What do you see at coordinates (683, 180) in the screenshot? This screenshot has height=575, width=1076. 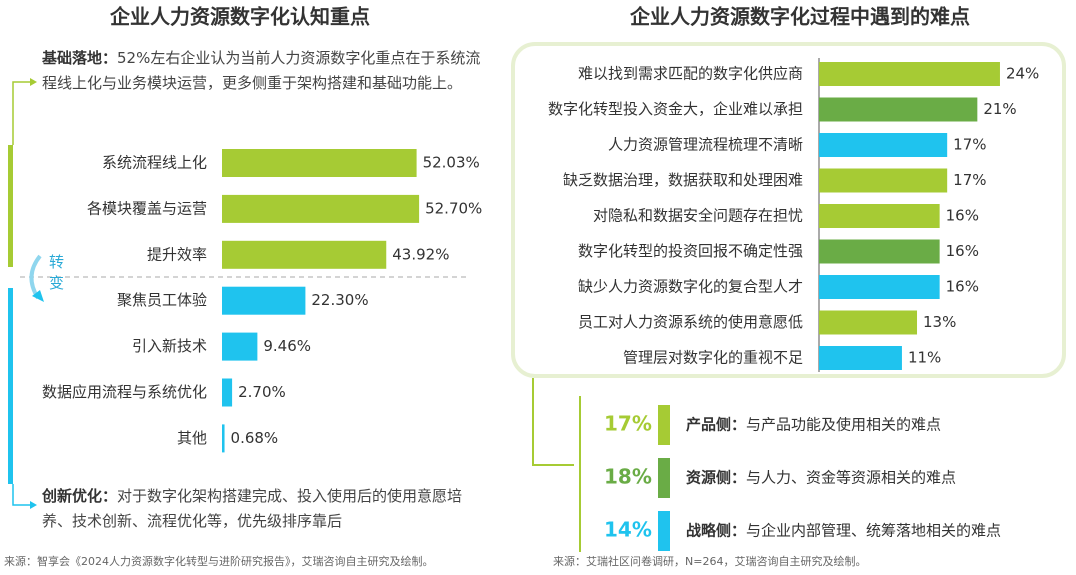 I see `category-label: 缺乏数据治理，数据获取和处理困难` at bounding box center [683, 180].